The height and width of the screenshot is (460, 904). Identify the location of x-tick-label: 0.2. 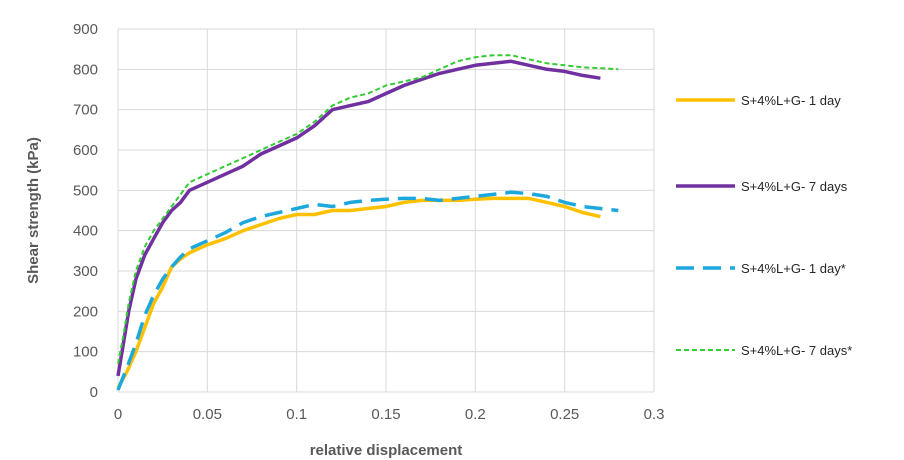
(475, 414).